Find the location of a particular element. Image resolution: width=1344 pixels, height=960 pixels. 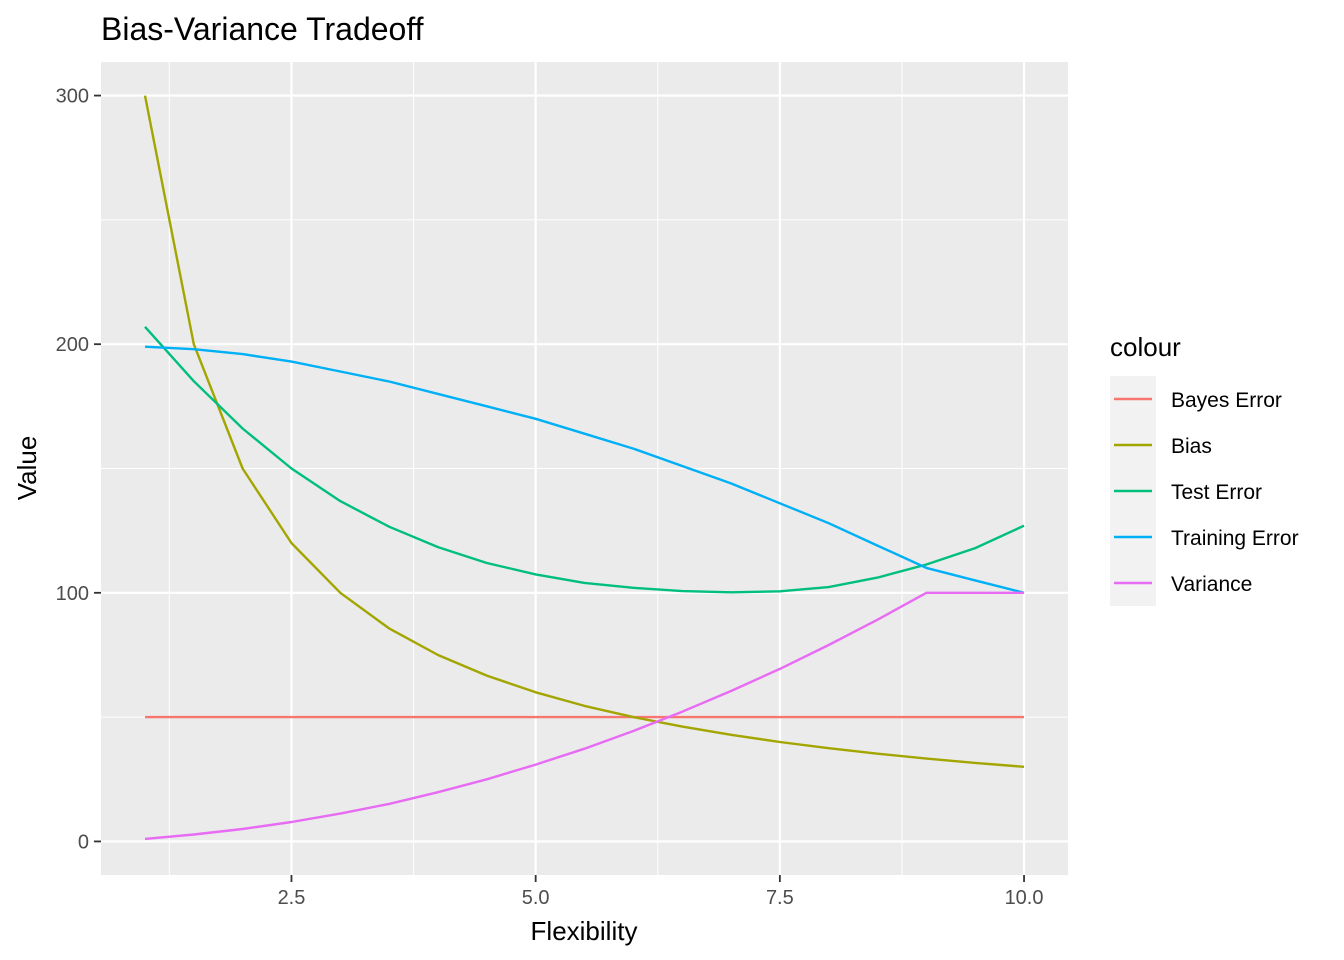

legend-label: Variance is located at coordinates (1211, 584).